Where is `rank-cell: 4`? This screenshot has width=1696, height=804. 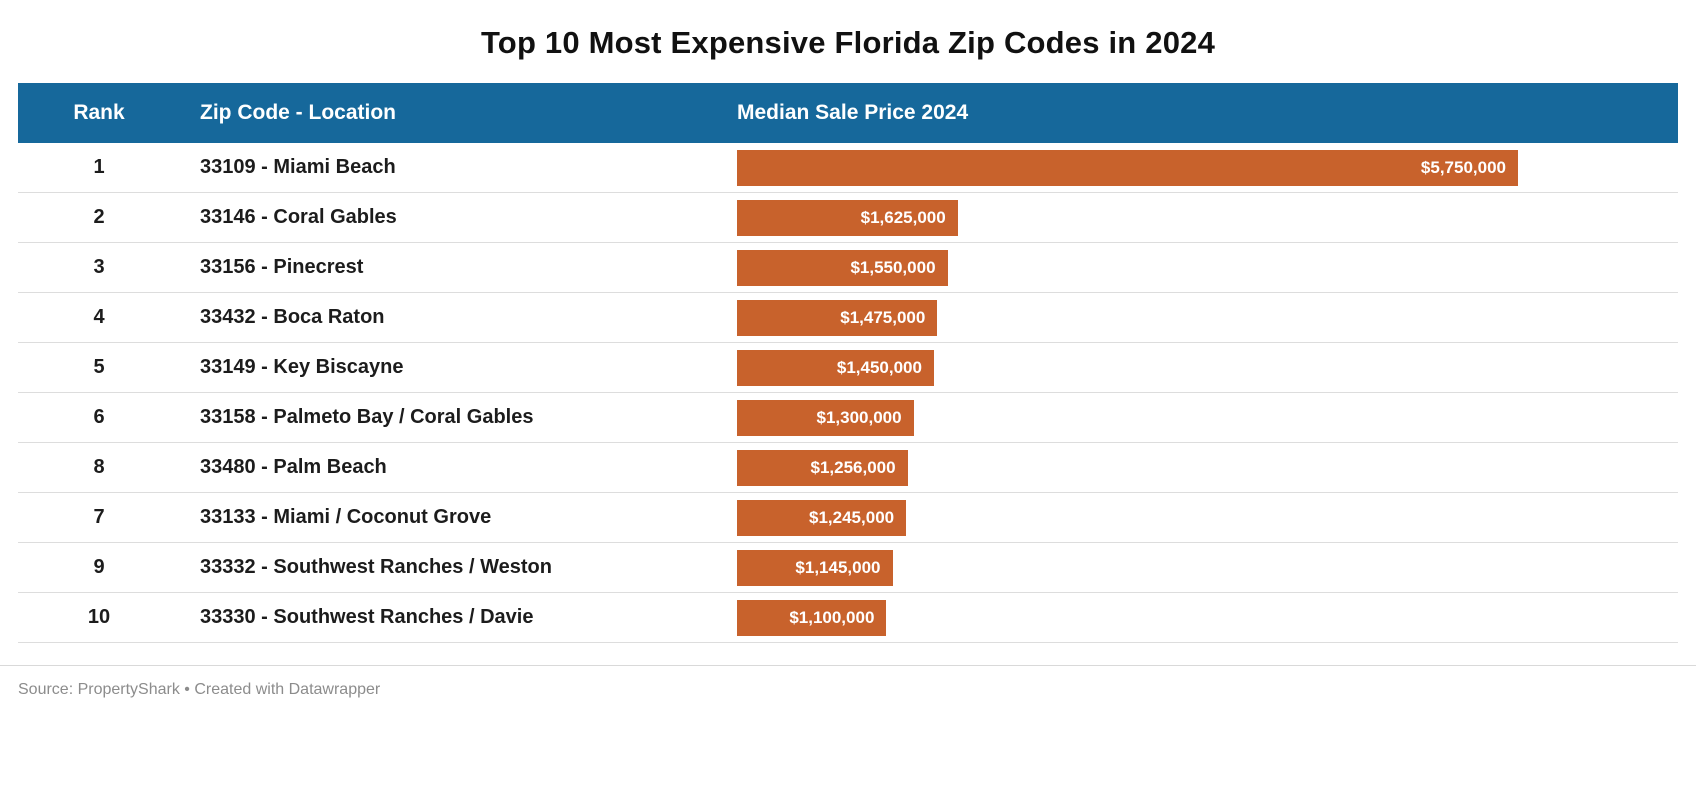
rank-cell: 4 is located at coordinates (99, 317).